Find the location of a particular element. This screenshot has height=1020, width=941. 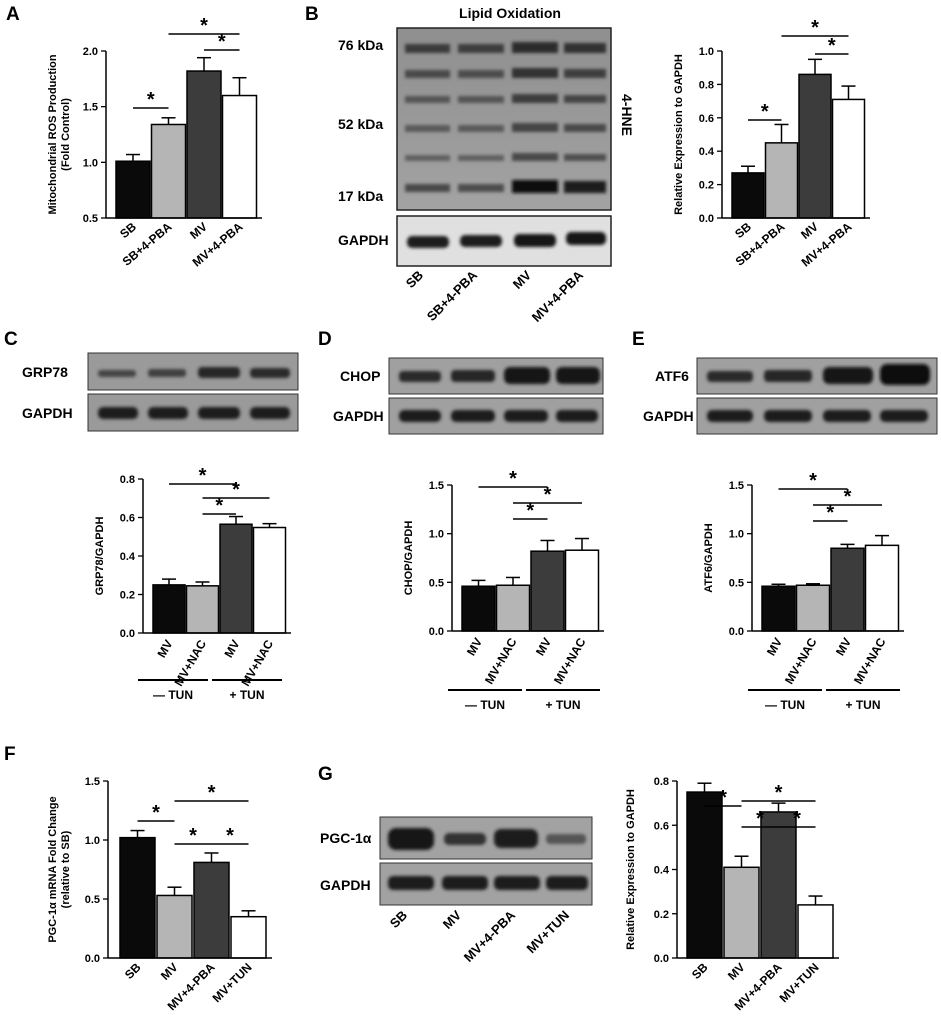

panel-label-f: F is located at coordinates (10, 754).